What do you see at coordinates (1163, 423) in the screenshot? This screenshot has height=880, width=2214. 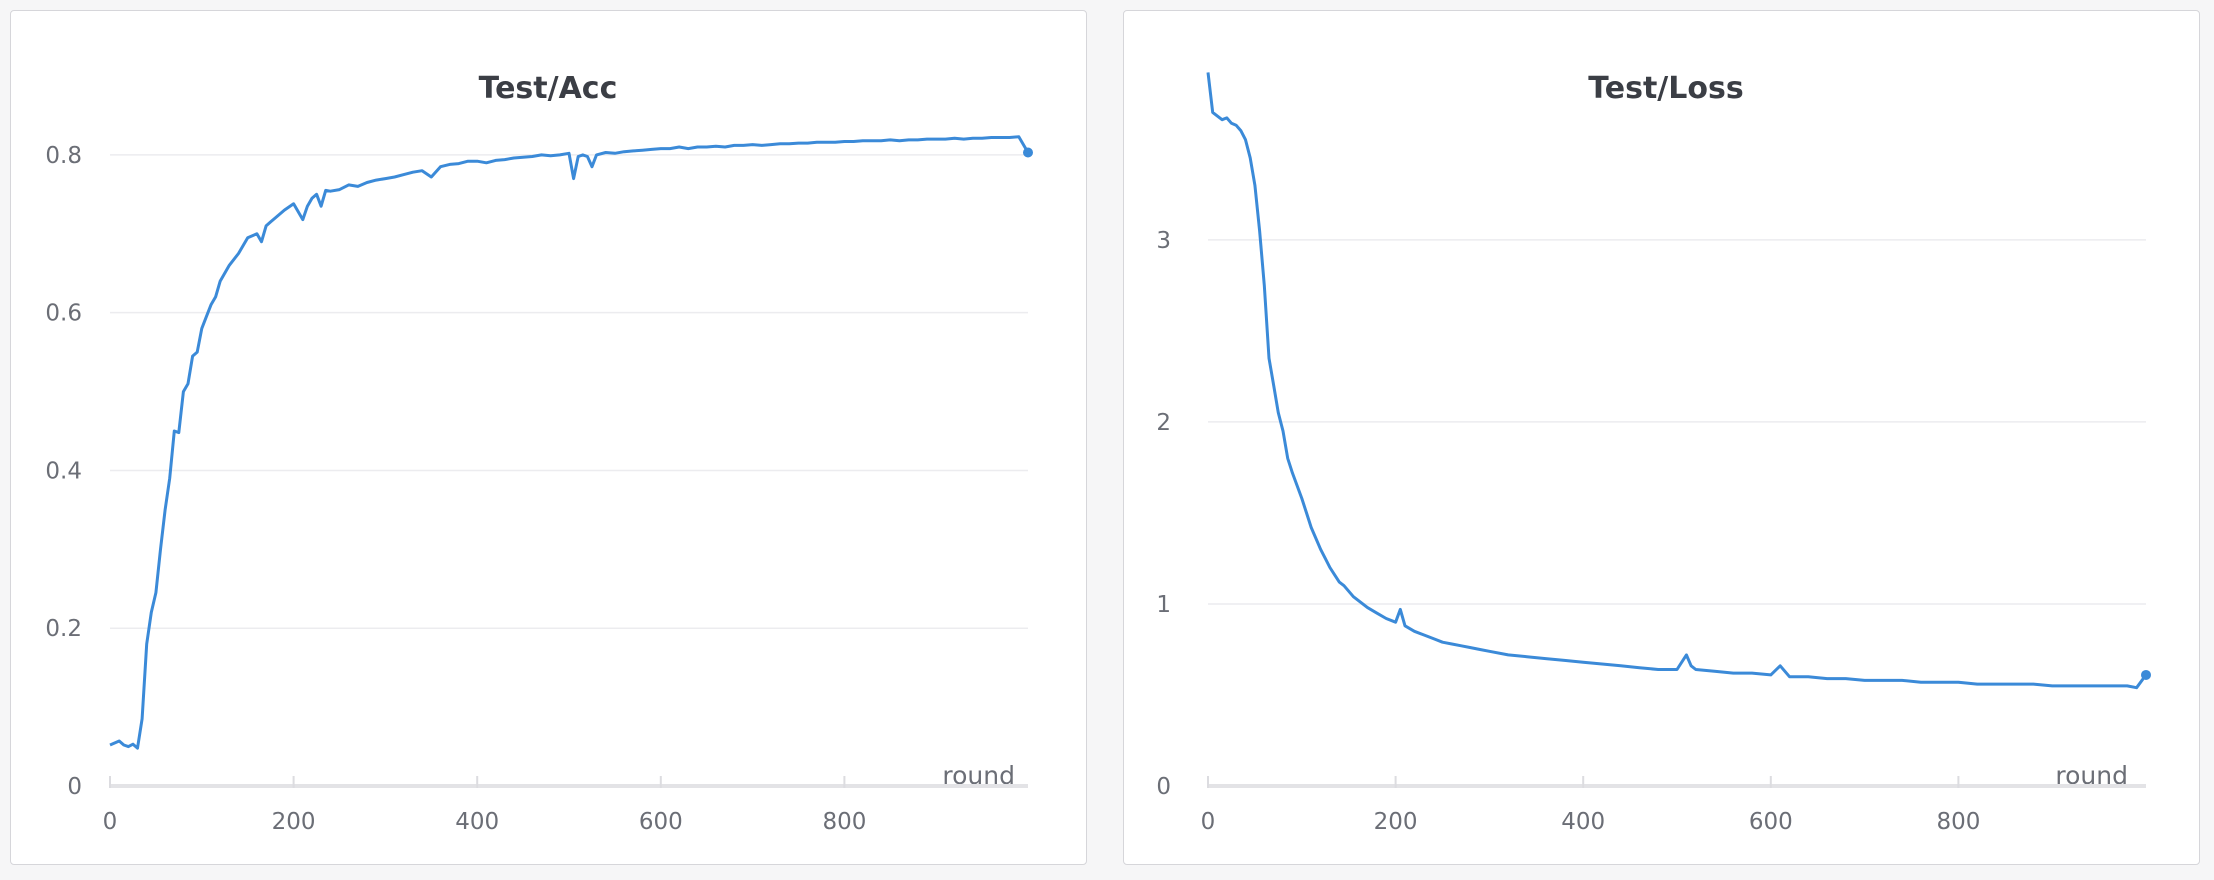 I see `y-tick-label: 2` at bounding box center [1163, 423].